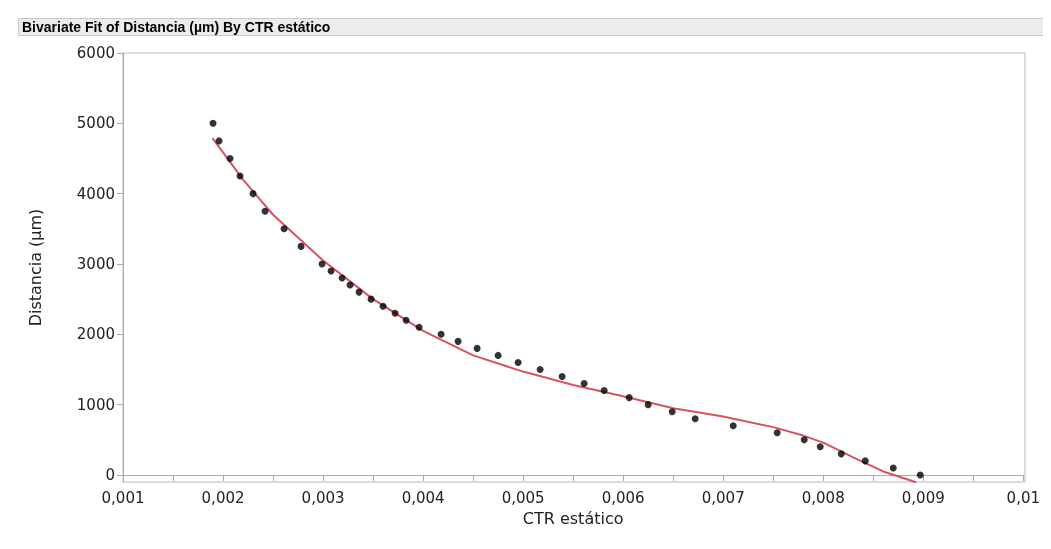 The image size is (1051, 549). What do you see at coordinates (723, 497) in the screenshot?
I see `x-tick-label: 0,007` at bounding box center [723, 497].